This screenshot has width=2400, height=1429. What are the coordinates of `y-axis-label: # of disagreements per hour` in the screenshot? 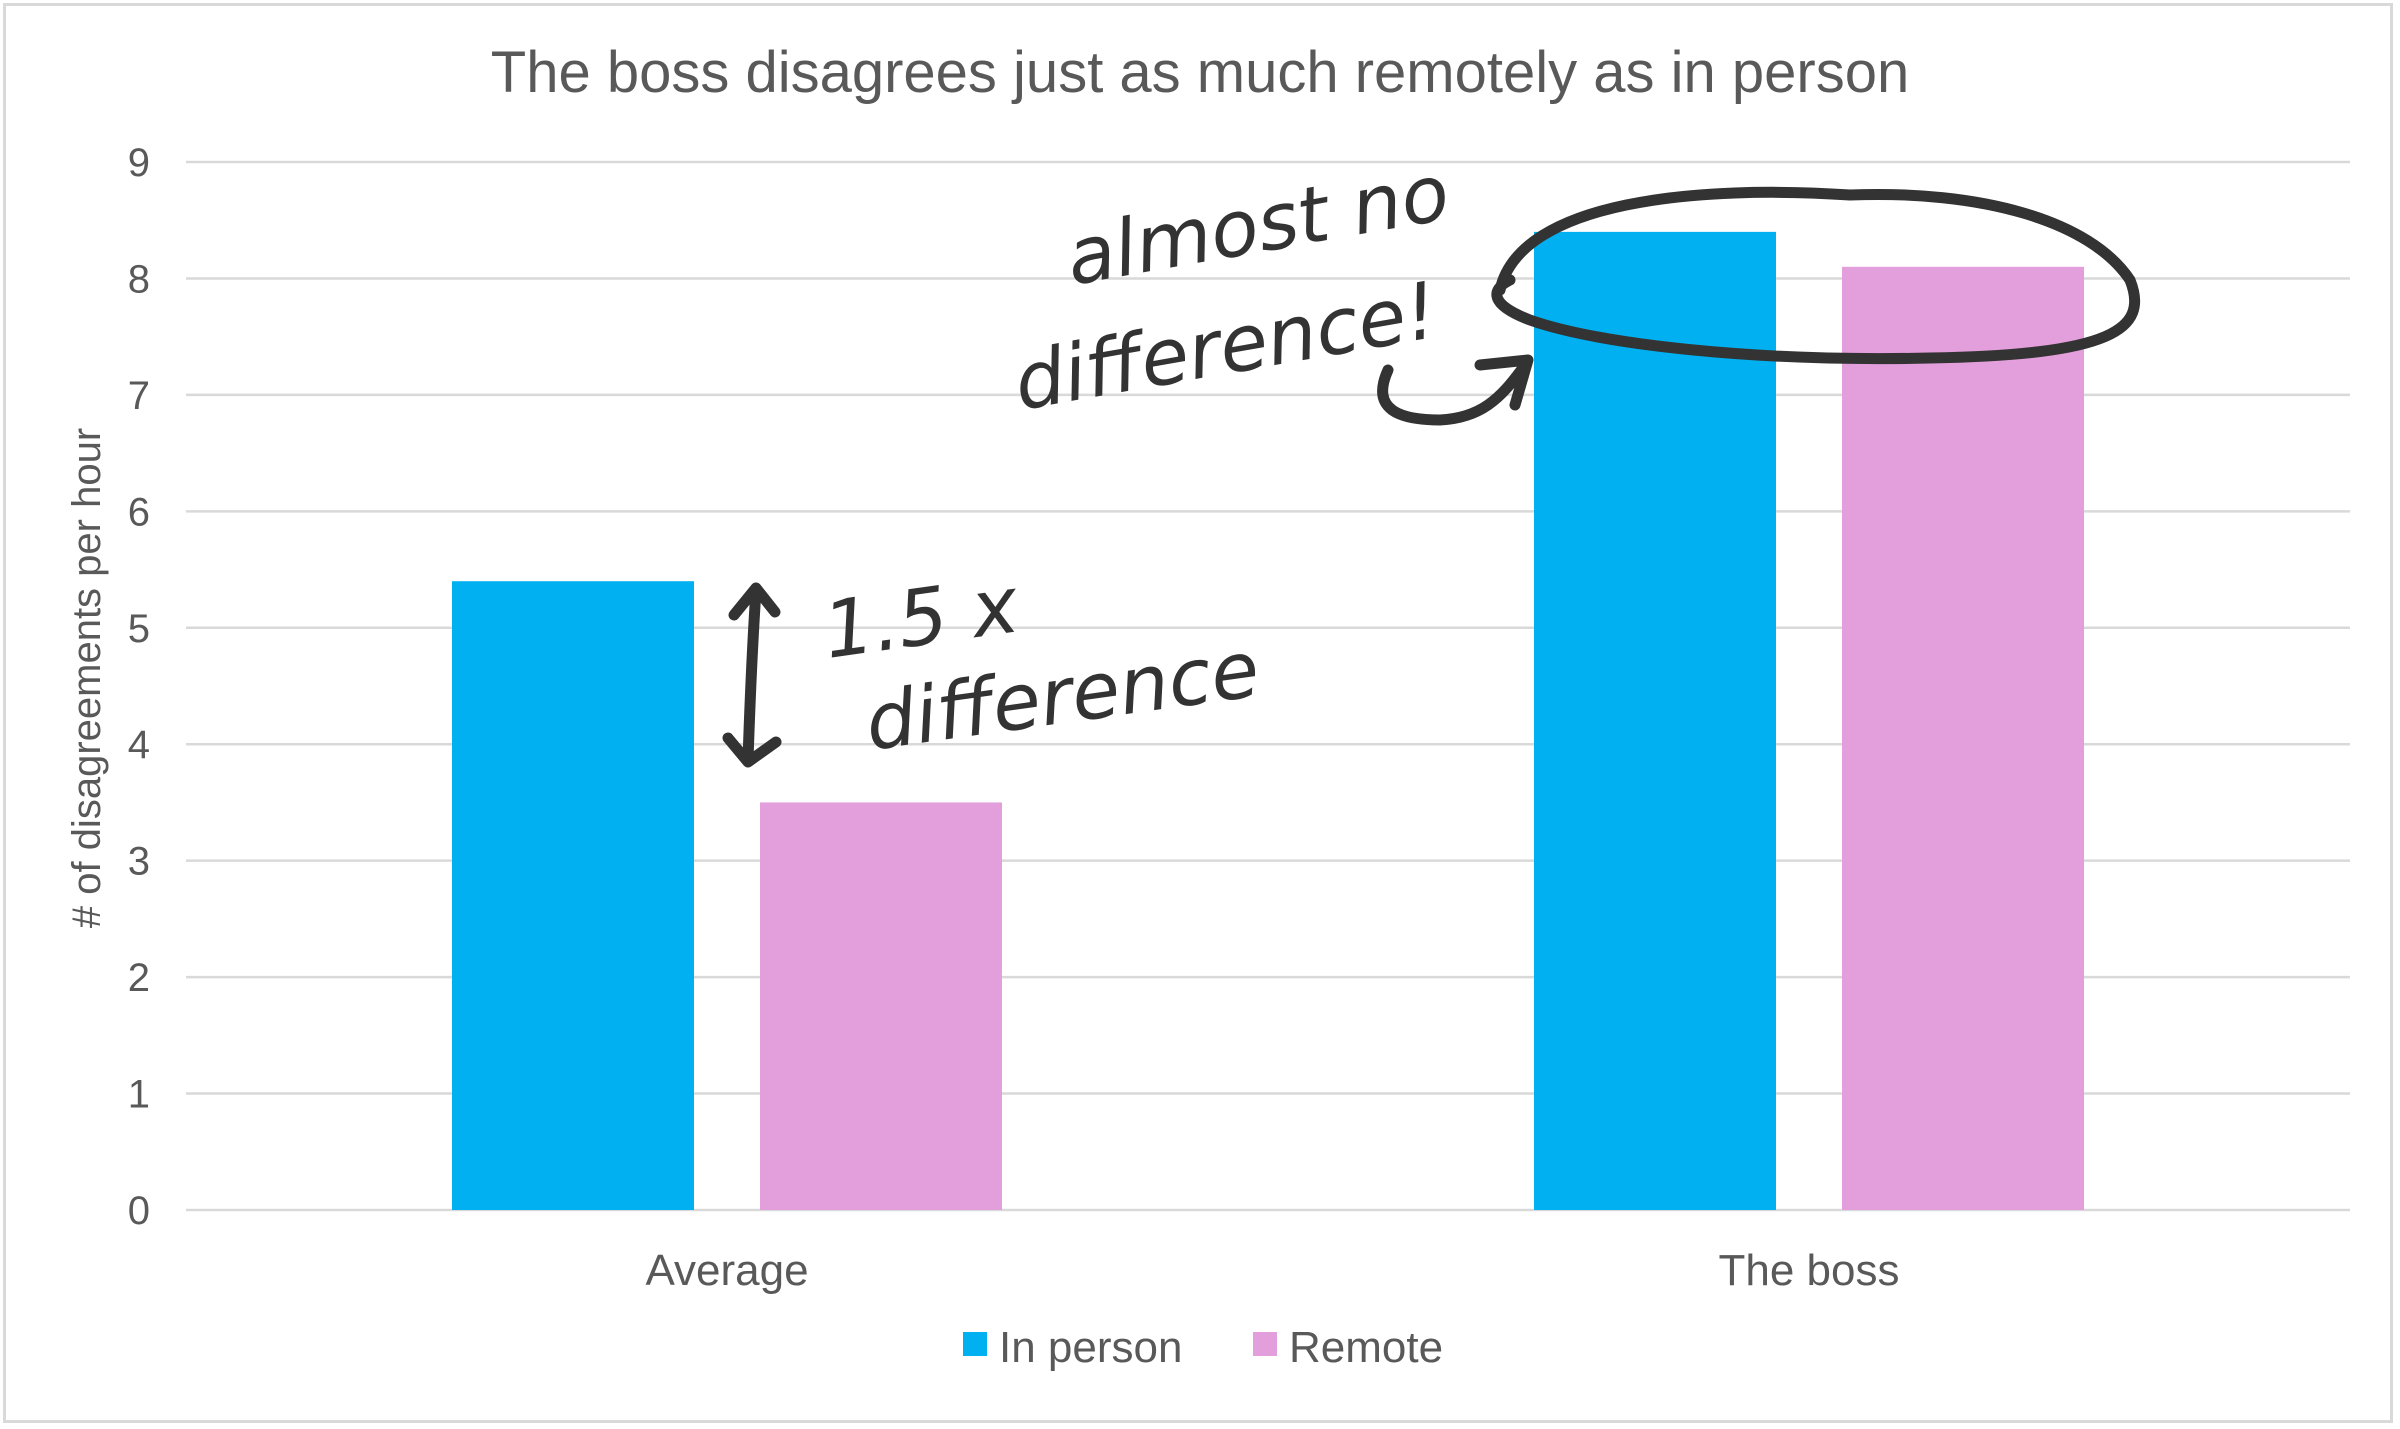 It's located at (87, 678).